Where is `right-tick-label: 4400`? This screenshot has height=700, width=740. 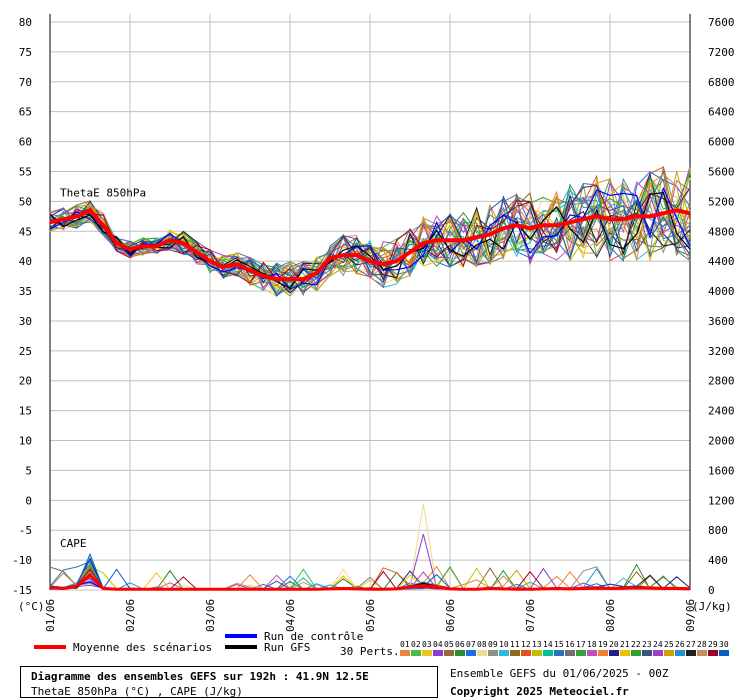
right-tick-label: 4400 is located at coordinates (721, 261).